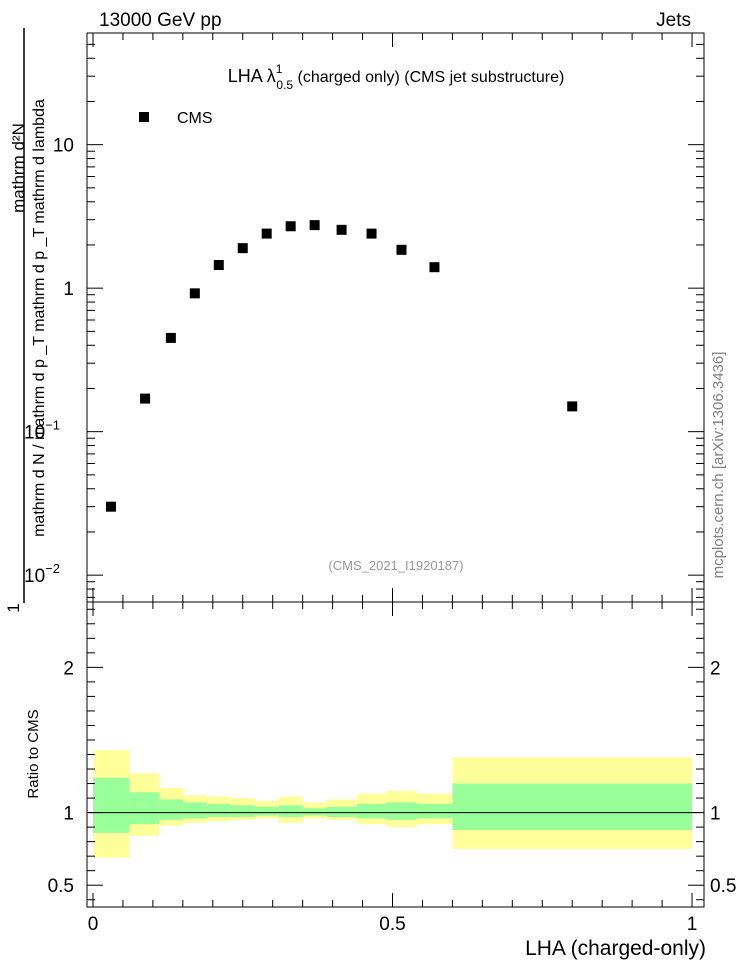 The width and height of the screenshot is (746, 972). What do you see at coordinates (68, 814) in the screenshot?
I see `ratio-y-tick-label-left: 1` at bounding box center [68, 814].